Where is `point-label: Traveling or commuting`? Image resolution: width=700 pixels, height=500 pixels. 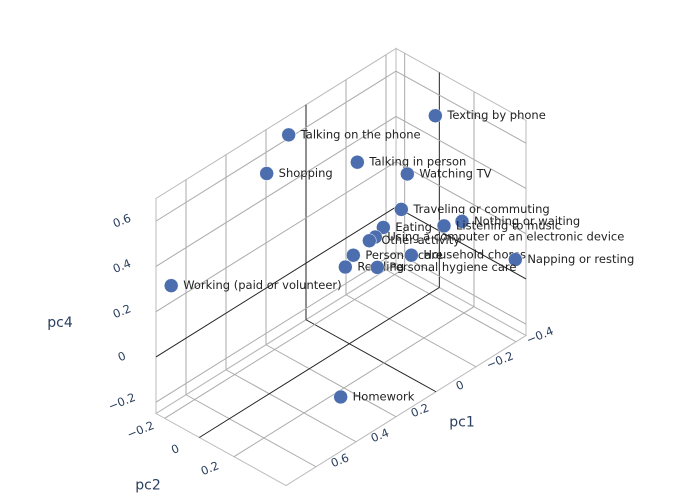 point-label: Traveling or commuting is located at coordinates (480, 209).